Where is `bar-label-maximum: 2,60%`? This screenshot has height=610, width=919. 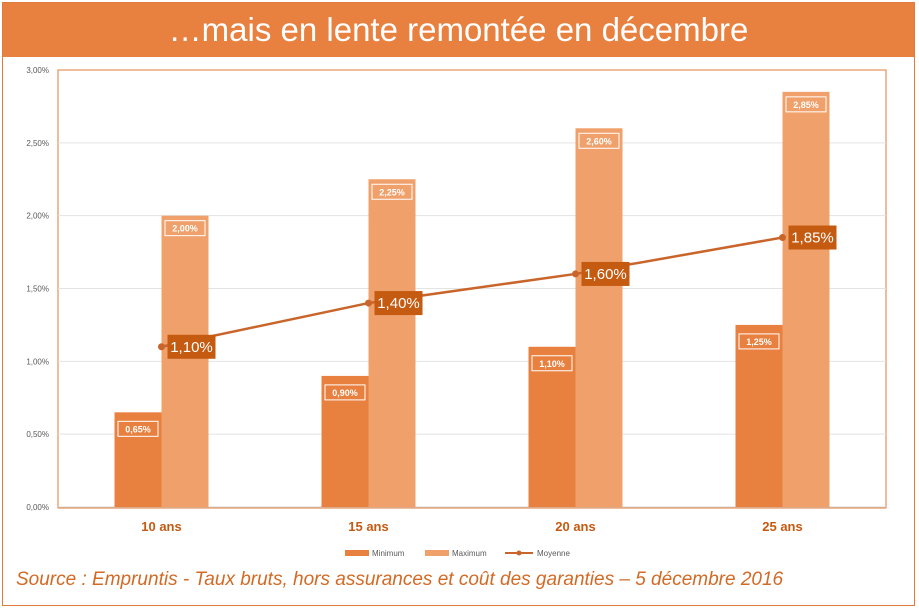
bar-label-maximum: 2,60% is located at coordinates (599, 141).